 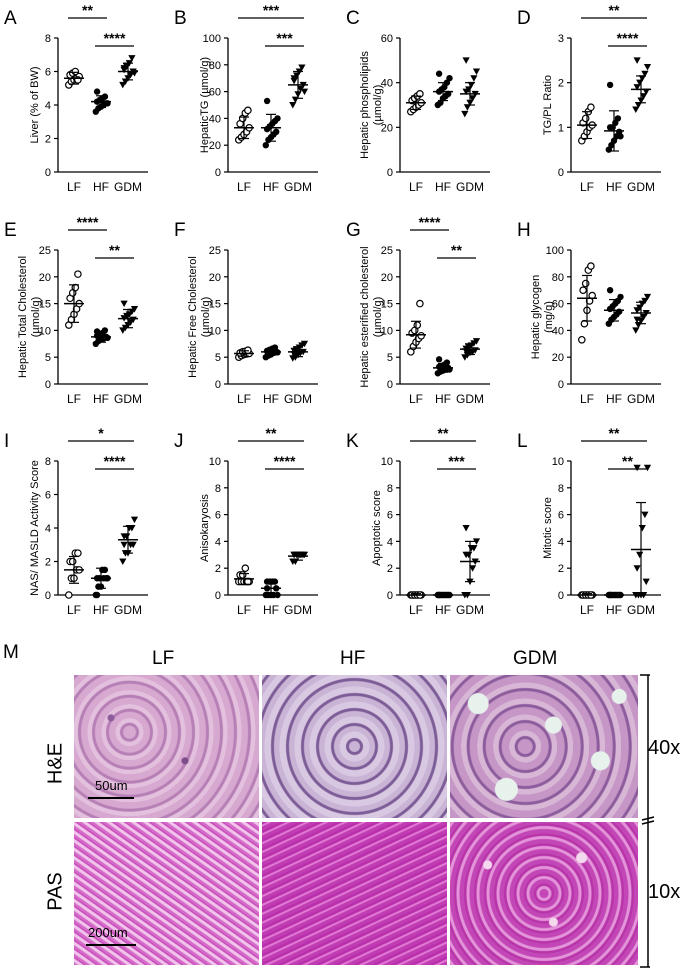 What do you see at coordinates (352, 441) in the screenshot?
I see `panel-letter: K` at bounding box center [352, 441].